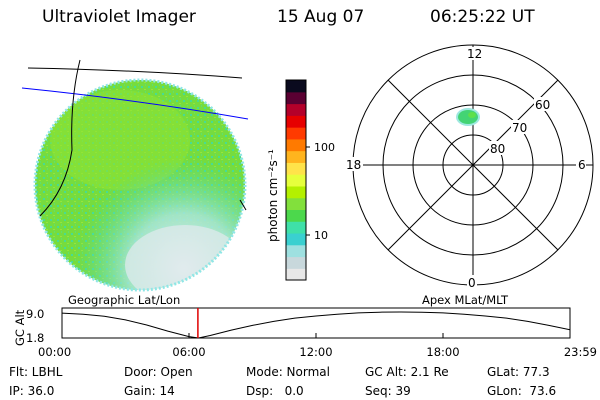 The width and height of the screenshot is (600, 400). I want to click on orbit-ylabel: GC Alt, so click(20, 327).